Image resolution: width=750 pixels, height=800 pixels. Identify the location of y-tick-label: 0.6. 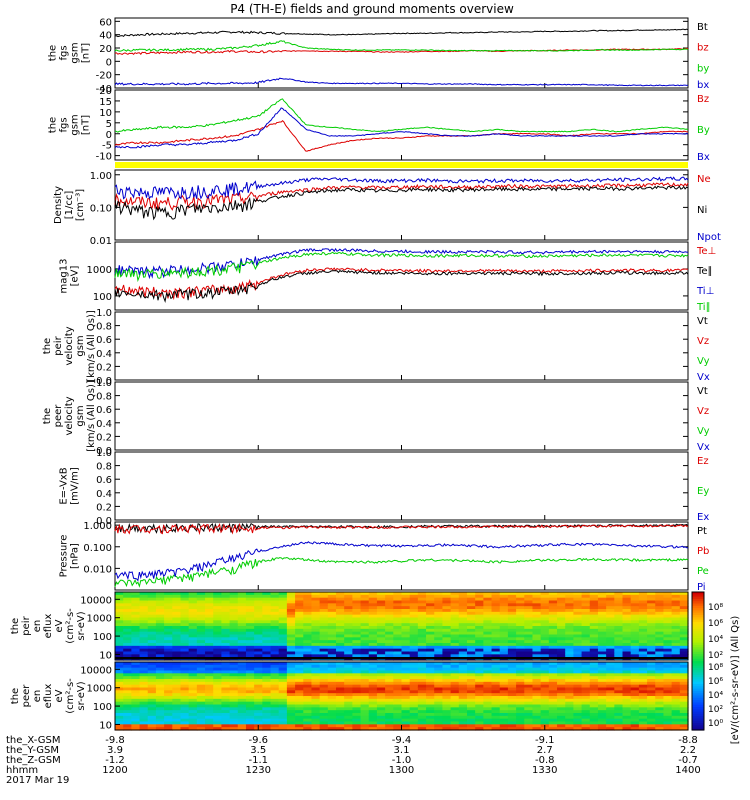
(104, 340).